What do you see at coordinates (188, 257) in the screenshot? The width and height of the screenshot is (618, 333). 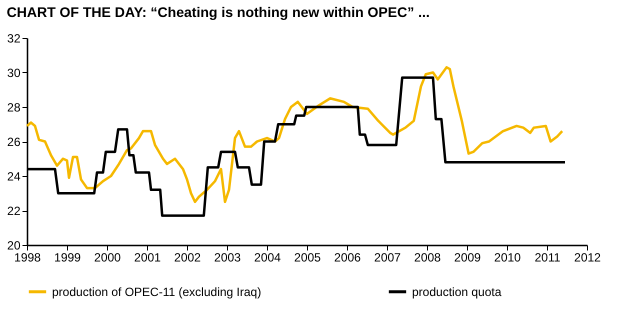 I see `x-tick-label: 2002` at bounding box center [188, 257].